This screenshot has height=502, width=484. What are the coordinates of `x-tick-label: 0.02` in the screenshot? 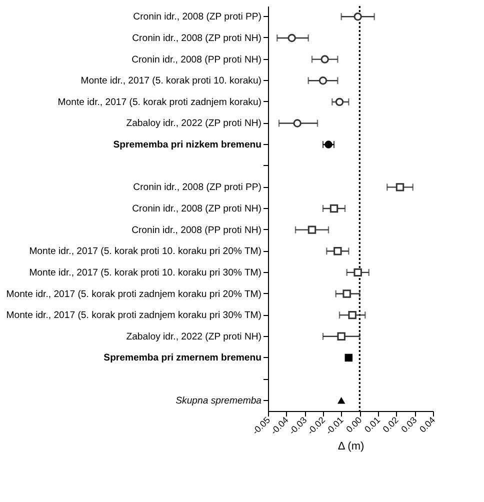 It's located at (390, 424).